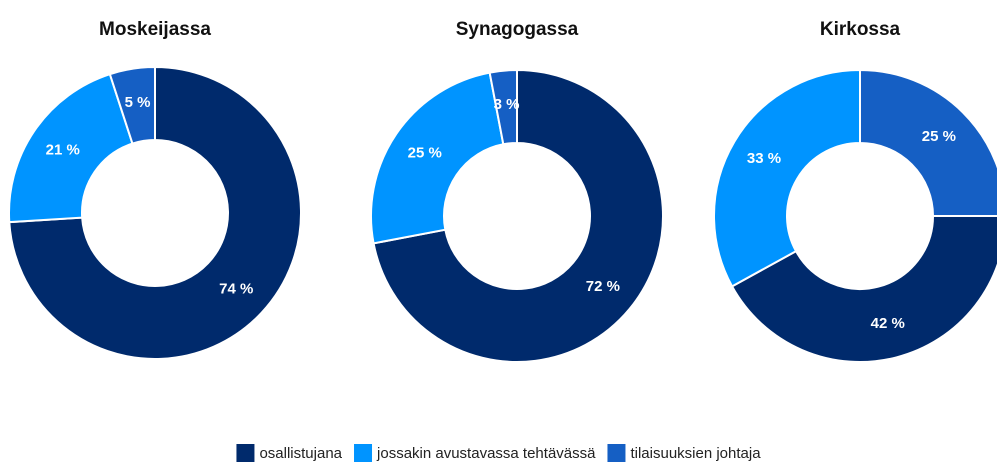 Image resolution: width=997 pixels, height=464 pixels. Describe the element at coordinates (507, 104) in the screenshot. I see `data-label: 3 %` at that location.